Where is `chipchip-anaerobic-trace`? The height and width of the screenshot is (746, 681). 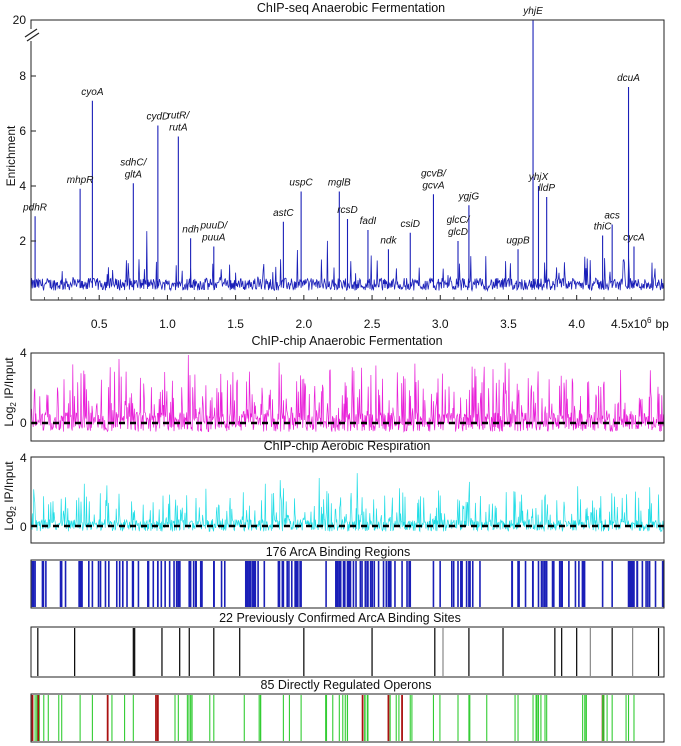 chipchip-anaerobic-trace is located at coordinates (347, 393).